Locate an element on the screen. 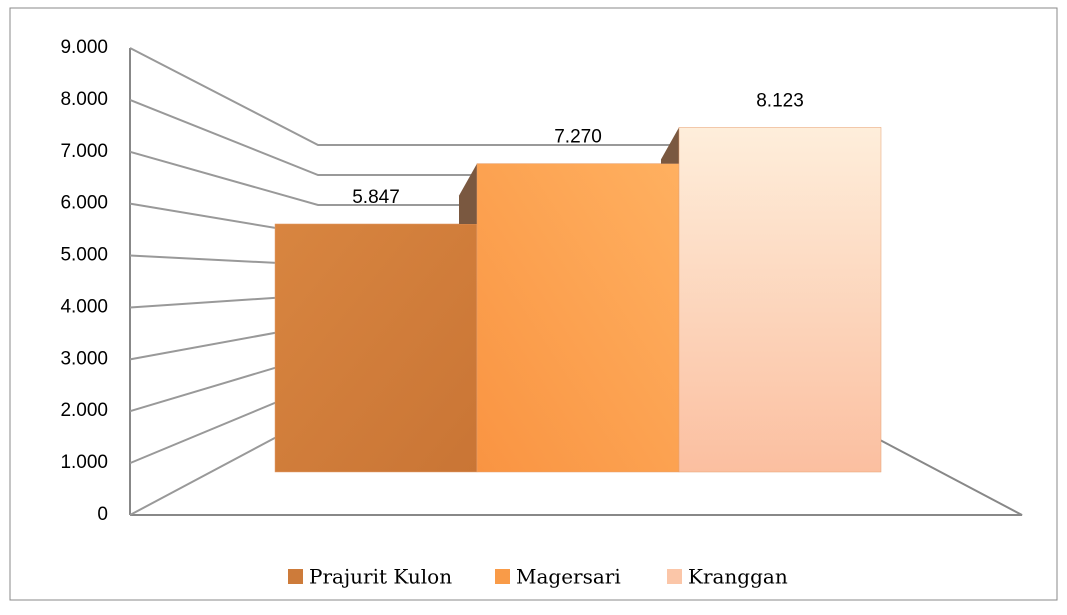  legend-label: Prajurit Kulon is located at coordinates (380, 577).